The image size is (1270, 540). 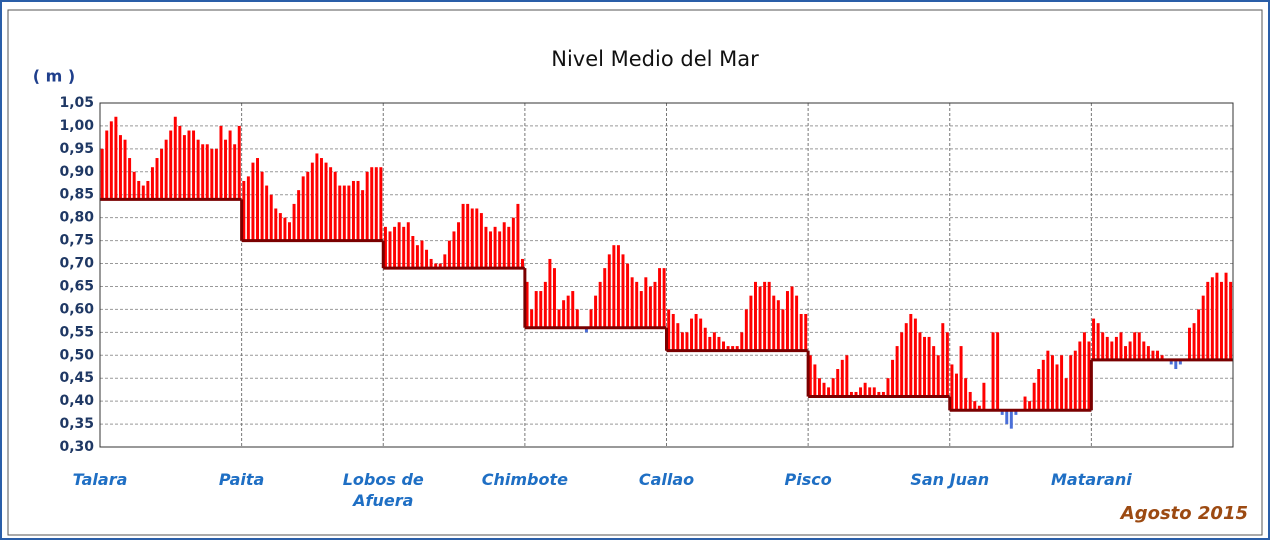 I want to click on y-axis-label: ( m ), so click(x=54, y=76).